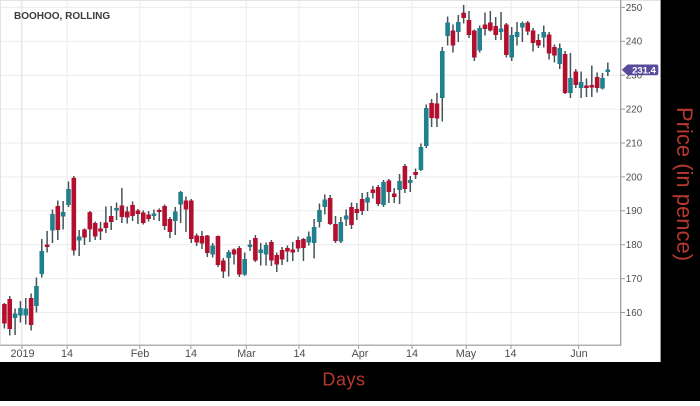 Image resolution: width=700 pixels, height=406 pixels. Describe the element at coordinates (634, 76) in the screenshot. I see `svg-text: 230` at that location.